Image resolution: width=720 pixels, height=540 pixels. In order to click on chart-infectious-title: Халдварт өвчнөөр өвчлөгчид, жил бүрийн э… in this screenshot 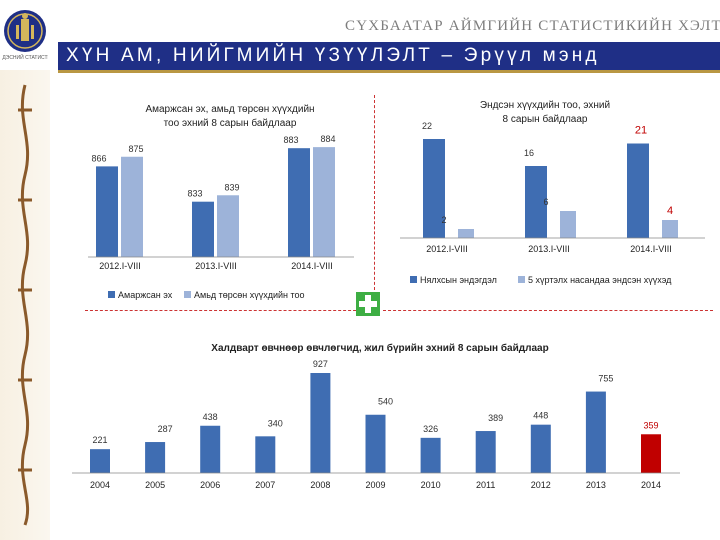, I will do `click(379, 348)`.